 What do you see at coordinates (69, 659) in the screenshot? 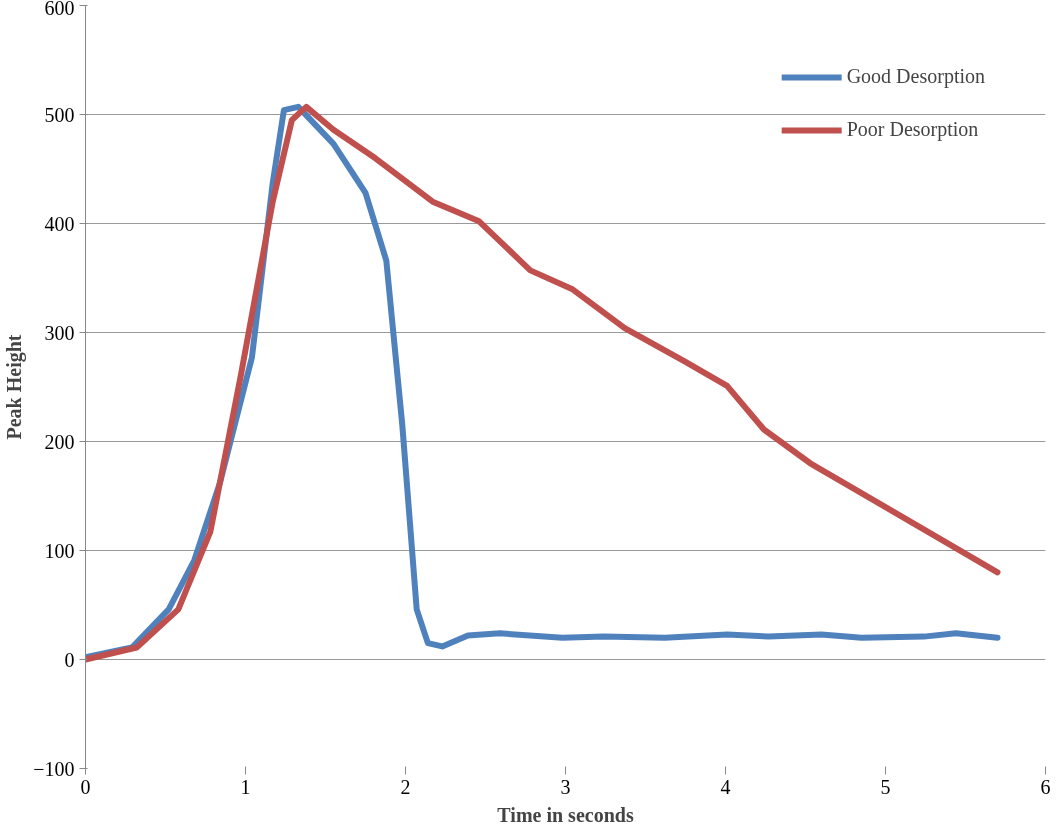
I see `y-tick-label: 0` at bounding box center [69, 659].